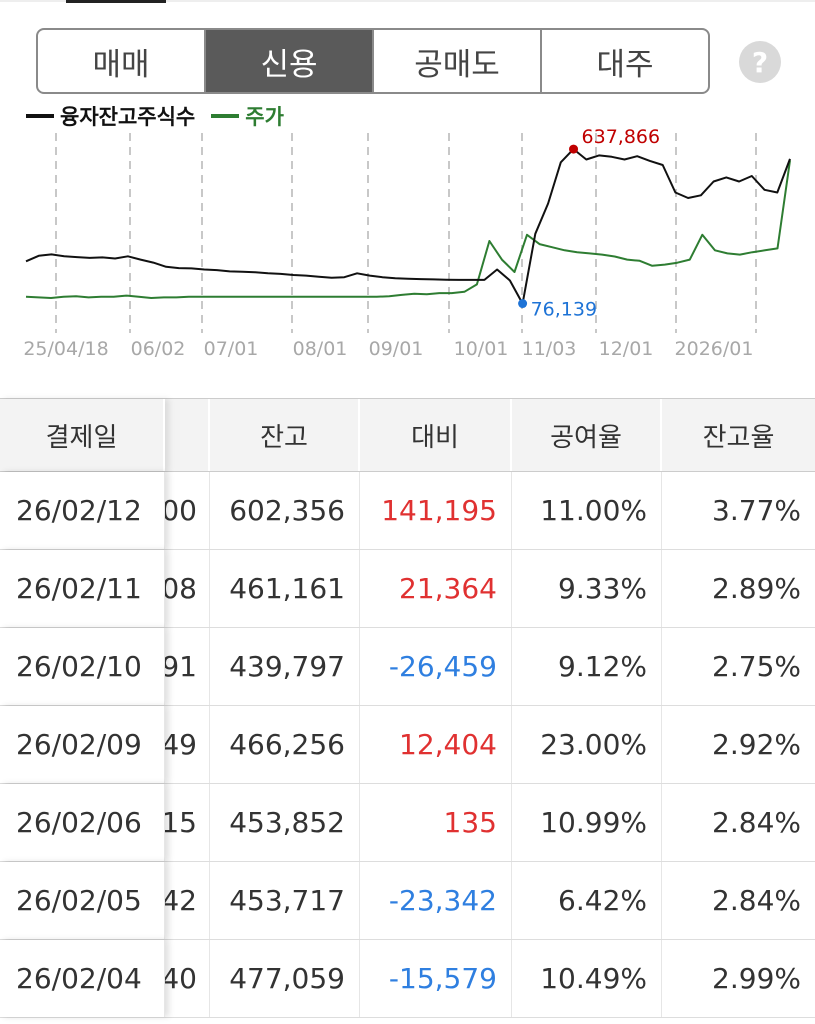  What do you see at coordinates (187, 510) in the screenshot?
I see `cell-partial: 00` at bounding box center [187, 510].